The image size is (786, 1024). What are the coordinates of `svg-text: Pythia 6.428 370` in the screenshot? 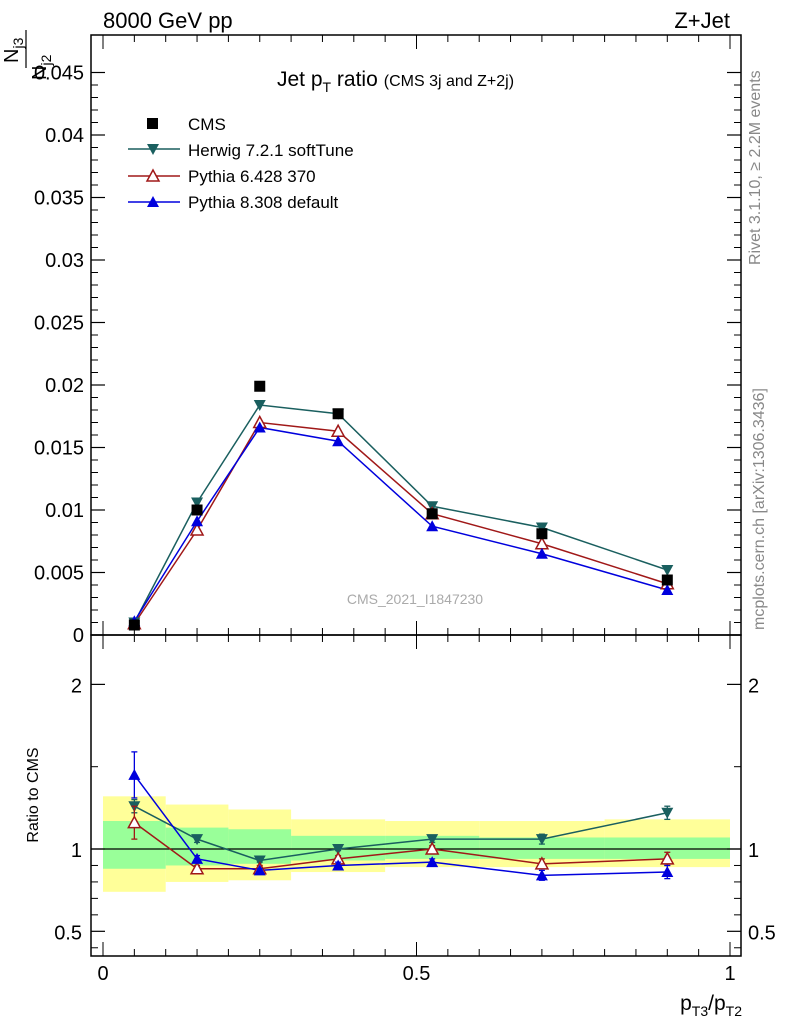 It's located at (252, 176).